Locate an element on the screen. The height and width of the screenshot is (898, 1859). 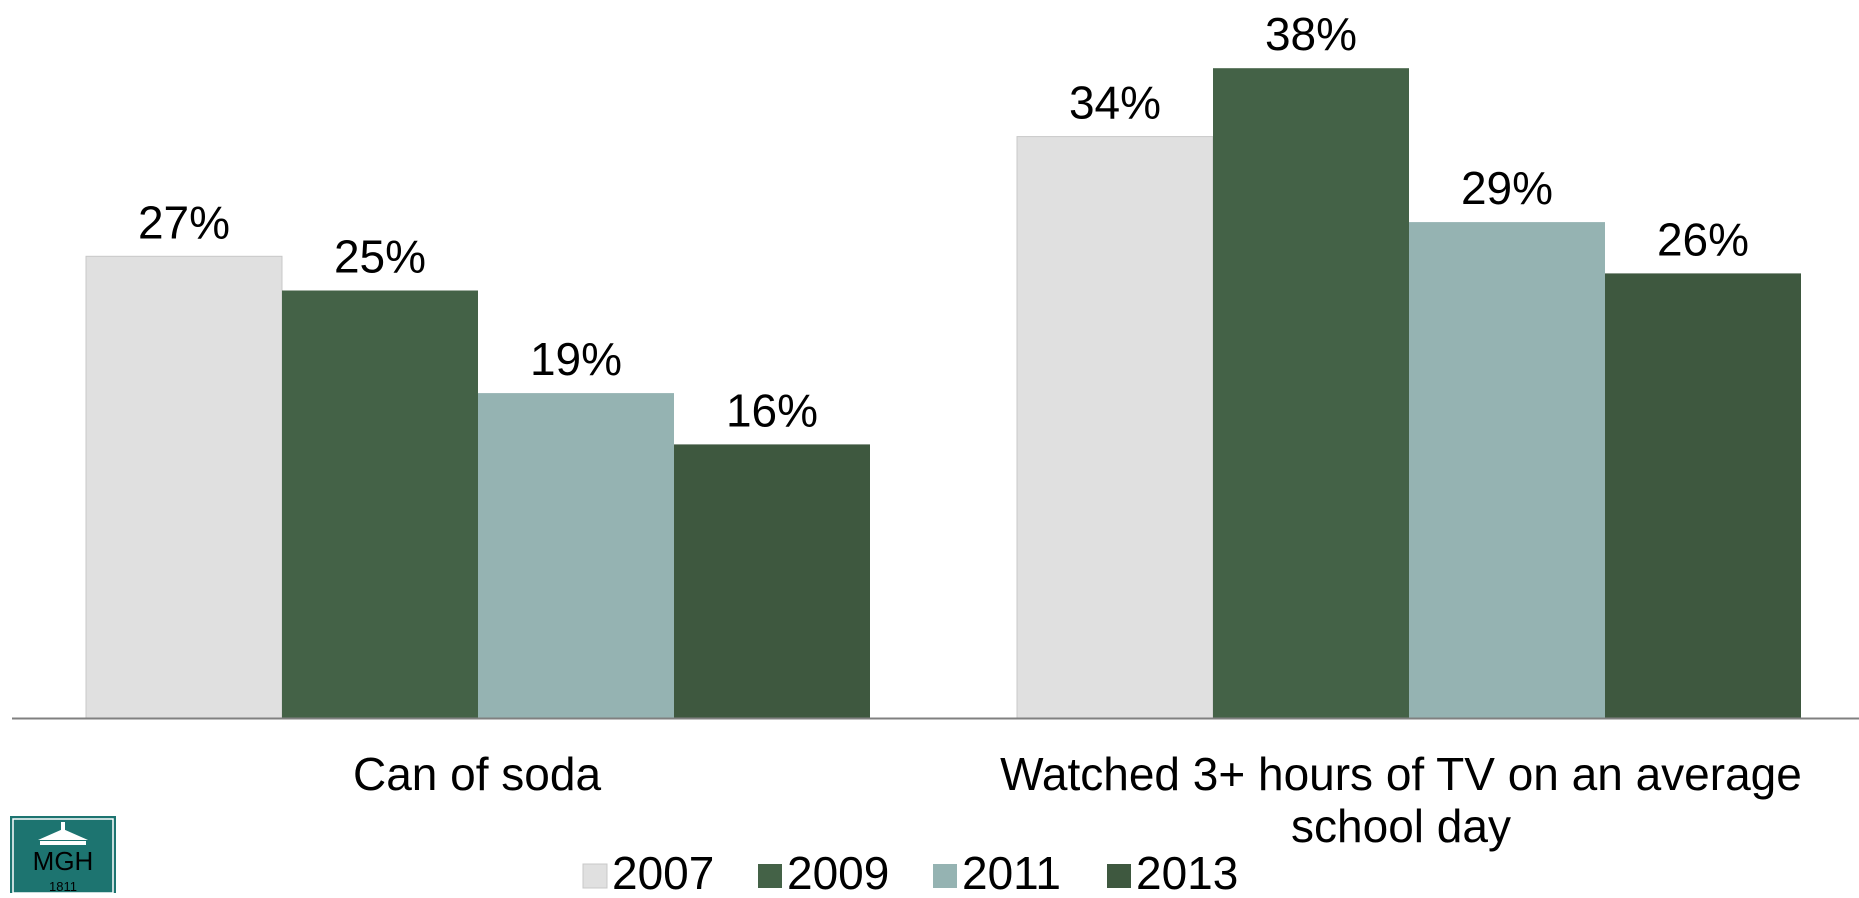
bar-2009-soda is located at coordinates (380, 504).